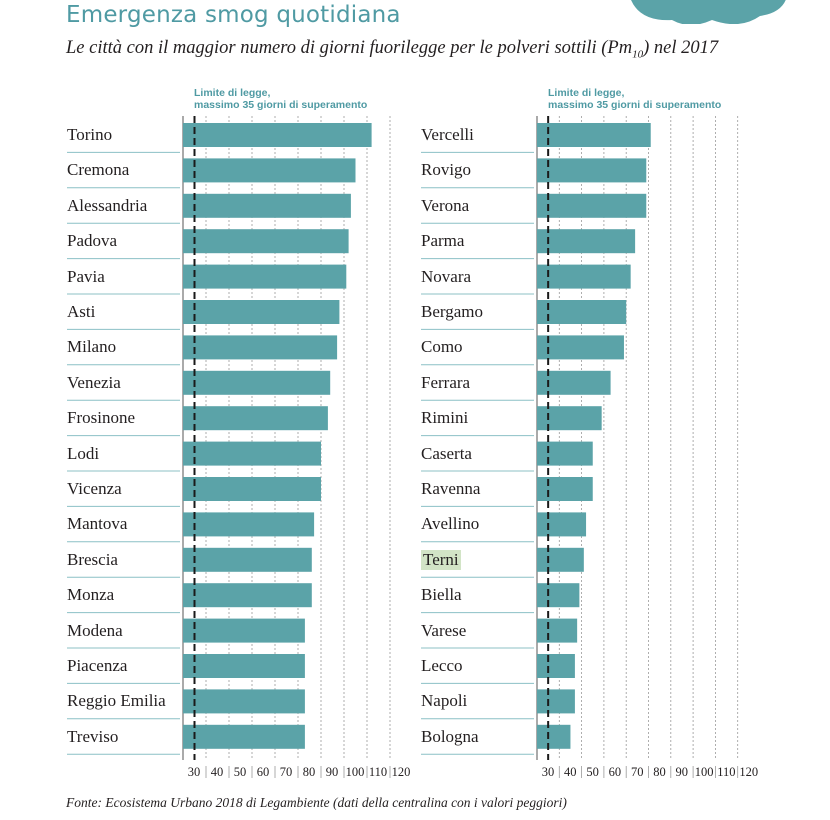  Describe the element at coordinates (443, 241) in the screenshot. I see `city-label: Parma` at that location.